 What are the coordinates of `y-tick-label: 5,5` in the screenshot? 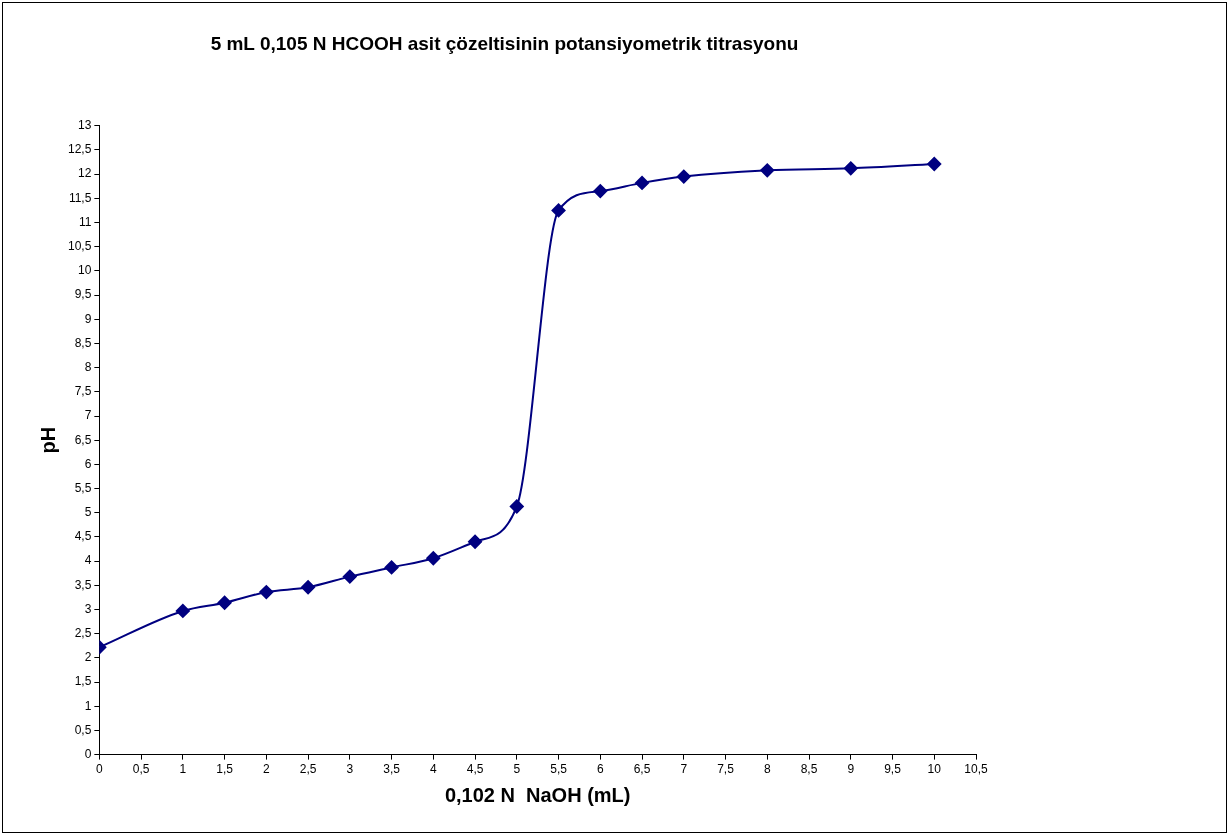 It's located at (83, 487).